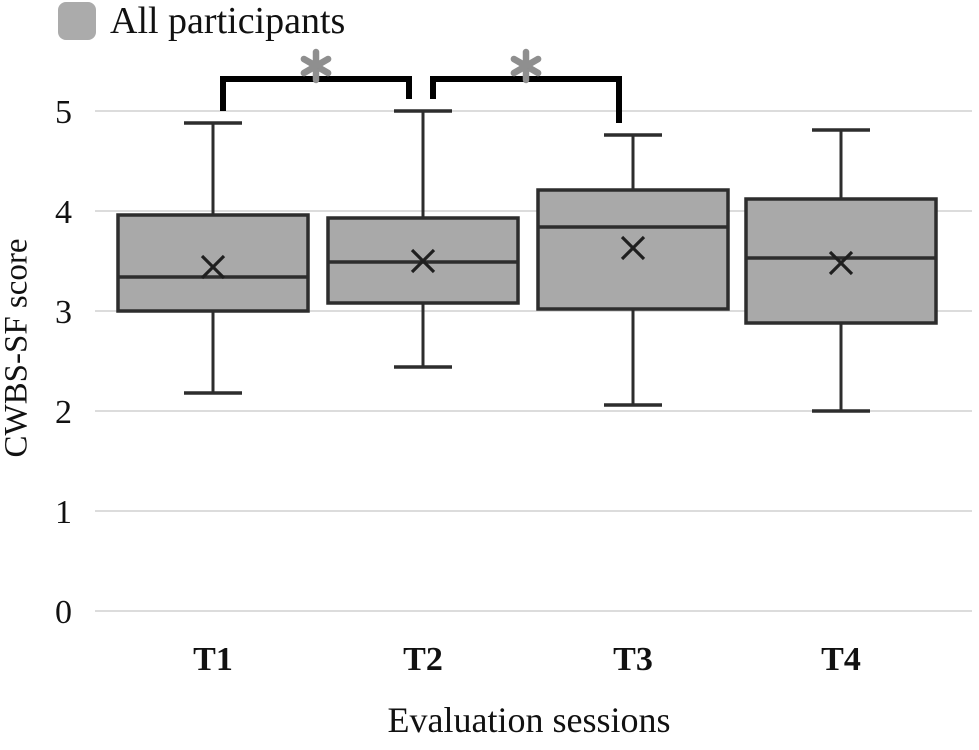 This screenshot has height=750, width=979. I want to click on x-axis-title: Evaluation sessions, so click(529, 720).